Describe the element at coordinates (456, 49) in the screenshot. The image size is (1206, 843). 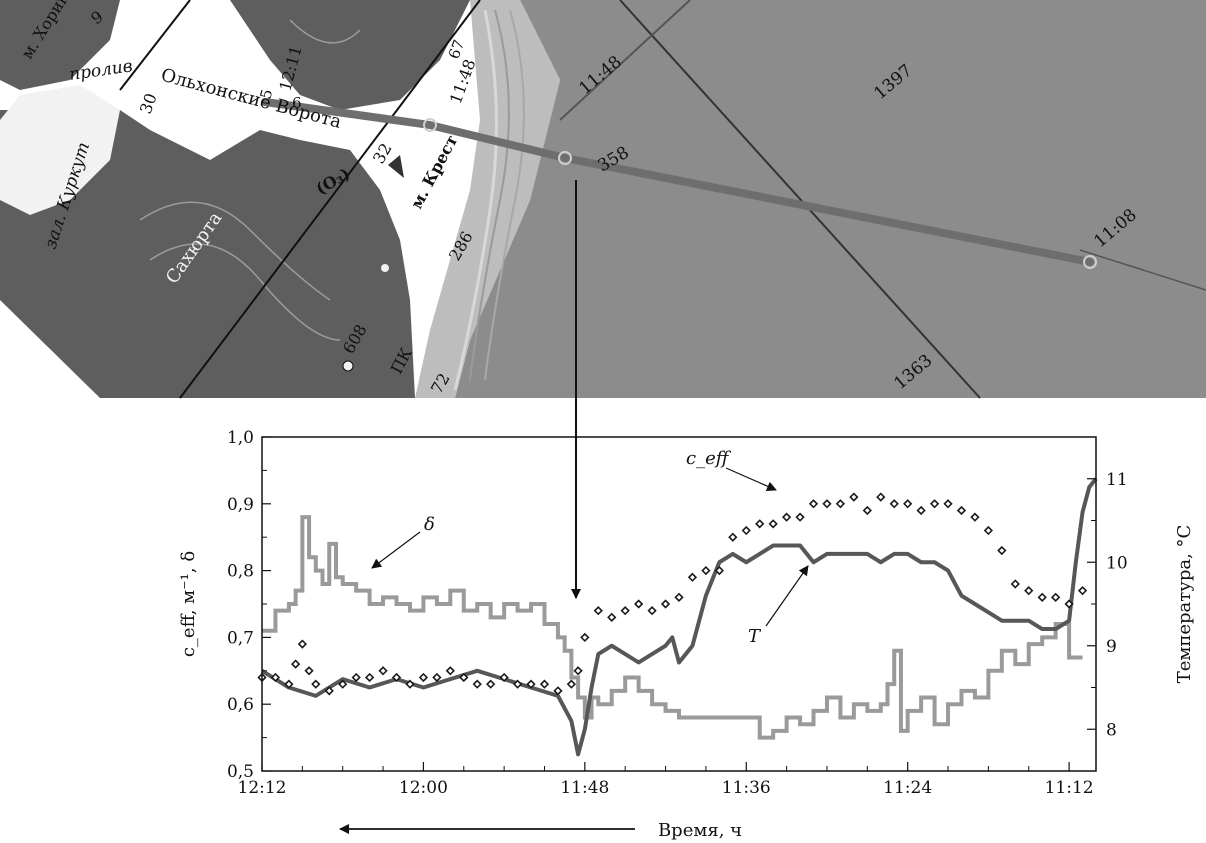
I see `depth-number: 67` at that location.